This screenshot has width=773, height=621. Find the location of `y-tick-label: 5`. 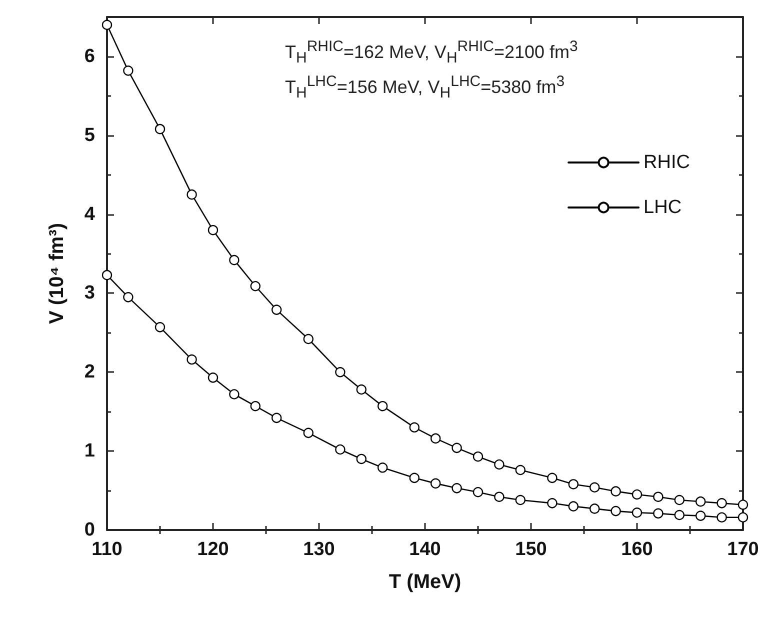

y-tick-label: 5 is located at coordinates (90, 135).